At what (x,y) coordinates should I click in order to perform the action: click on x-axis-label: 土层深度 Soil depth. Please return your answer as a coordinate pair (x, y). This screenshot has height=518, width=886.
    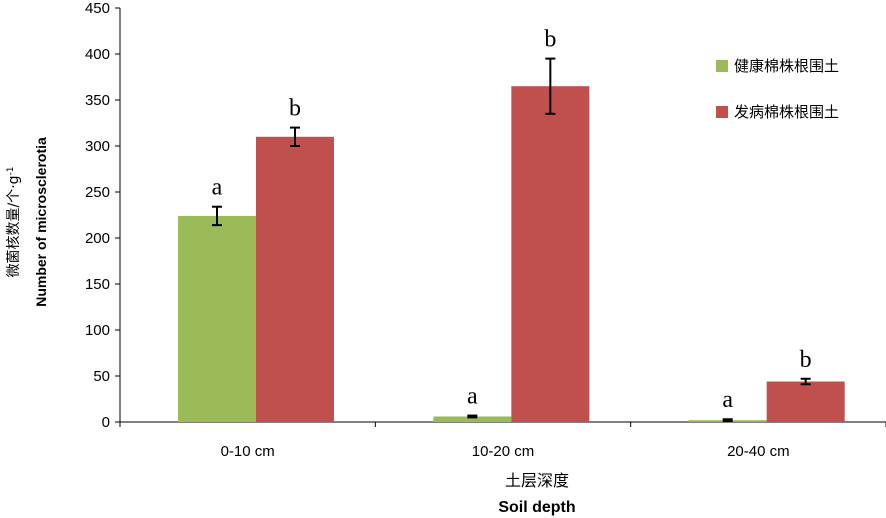
    Looking at the image, I should click on (536, 493).